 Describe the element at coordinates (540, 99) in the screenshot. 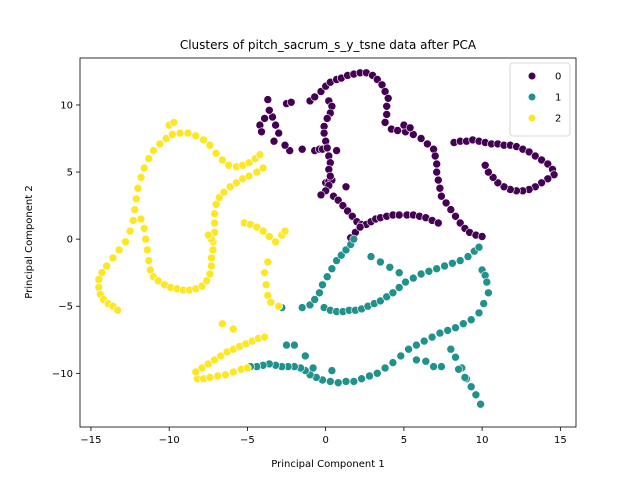

I see `legend-box` at that location.